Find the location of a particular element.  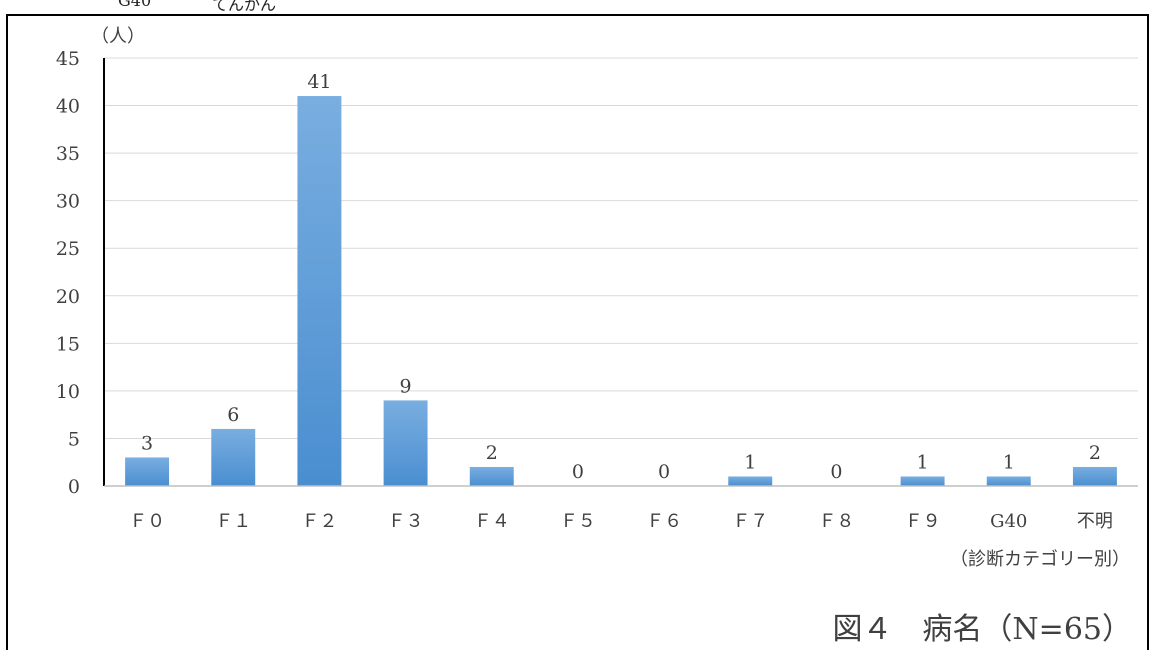

y-tick-label: 30 is located at coordinates (68, 202).